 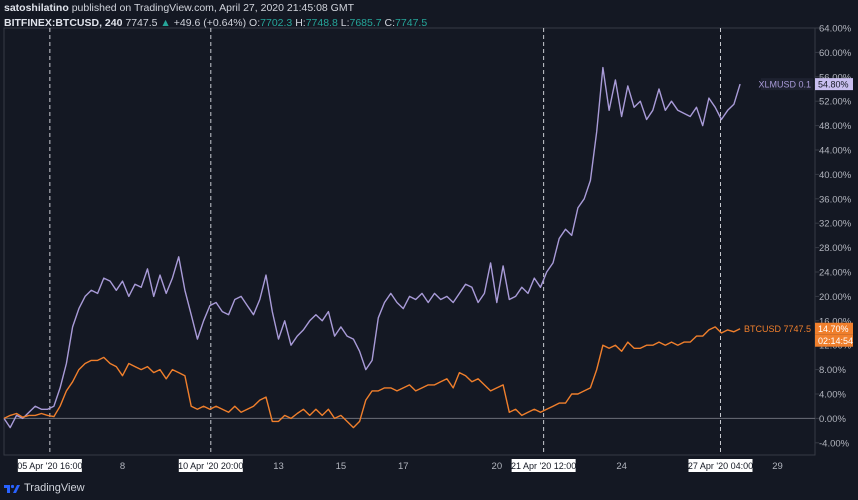 I want to click on symbol-name: BITFINEX:BTCUSD, 240, so click(x=63, y=23).